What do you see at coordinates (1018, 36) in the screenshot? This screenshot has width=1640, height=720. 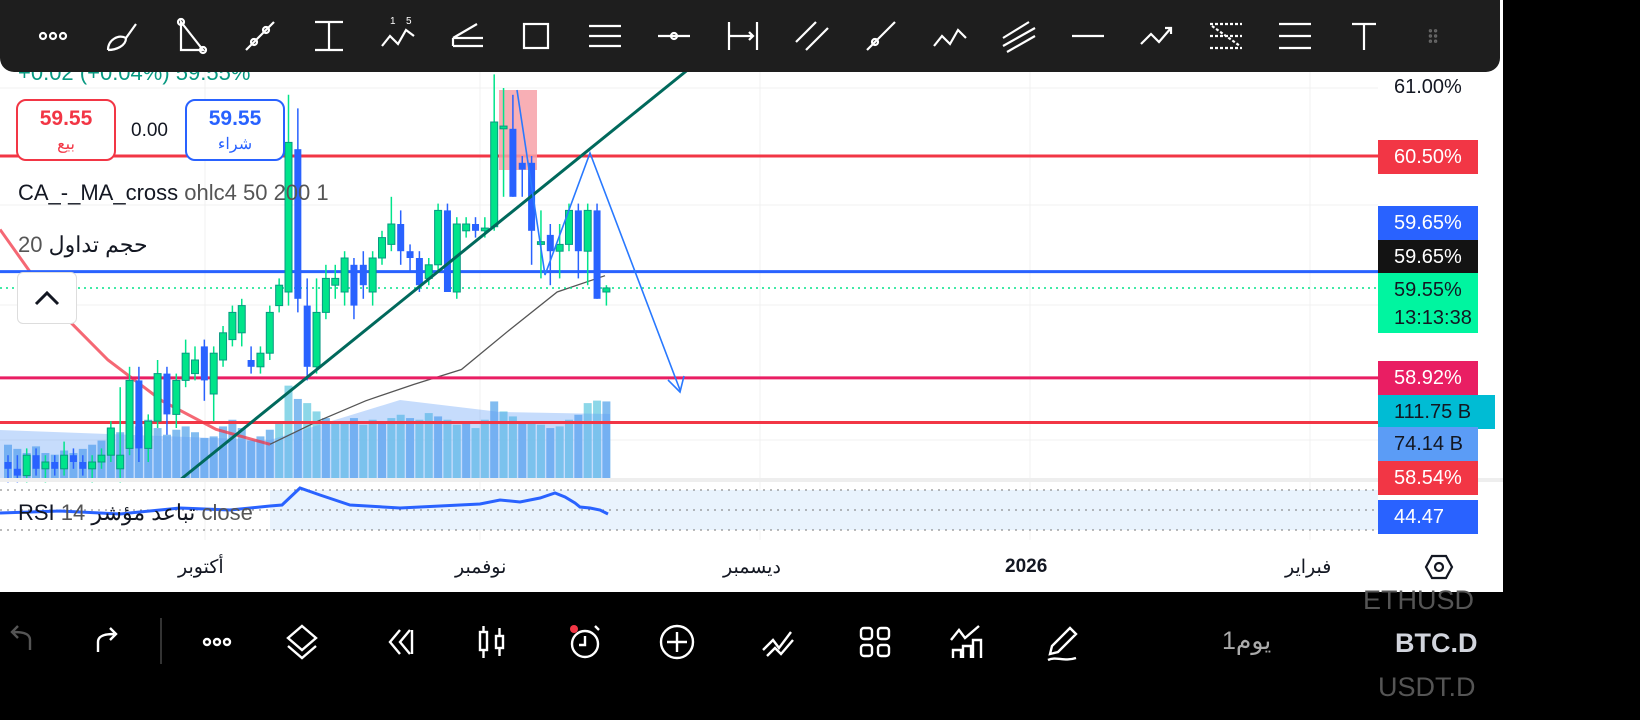 I see `fib-channel-tool` at bounding box center [1018, 36].